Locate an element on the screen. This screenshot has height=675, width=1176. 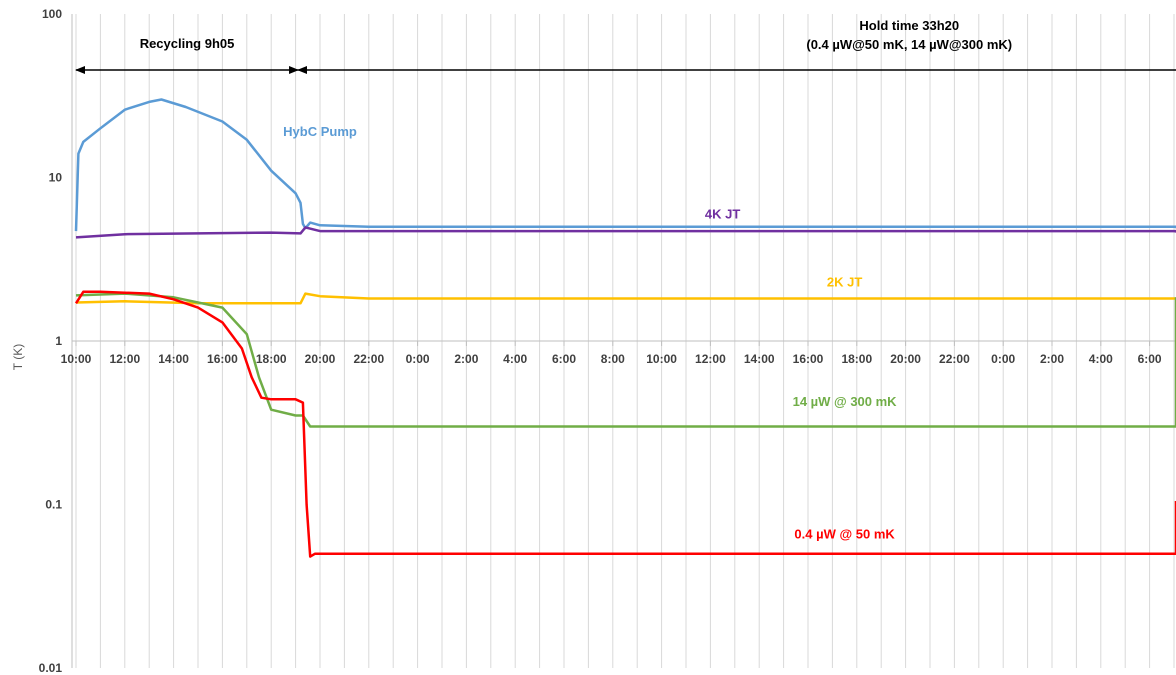
series-label: HybC Pump is located at coordinates (320, 131).